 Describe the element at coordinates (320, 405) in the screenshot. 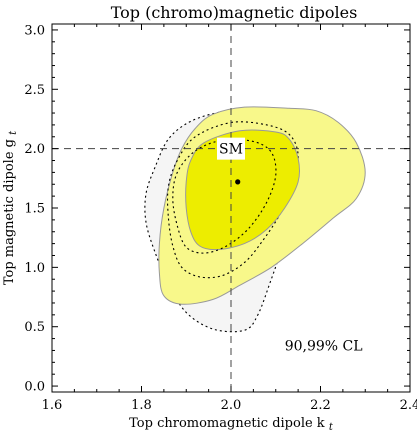

I see `x-tick-label: 2.2` at that location.